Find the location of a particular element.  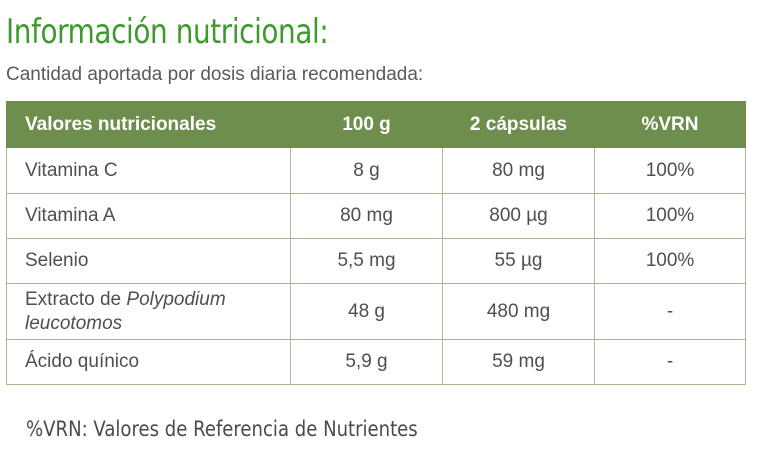

nutrient-name: Vitamina A is located at coordinates (148, 216).